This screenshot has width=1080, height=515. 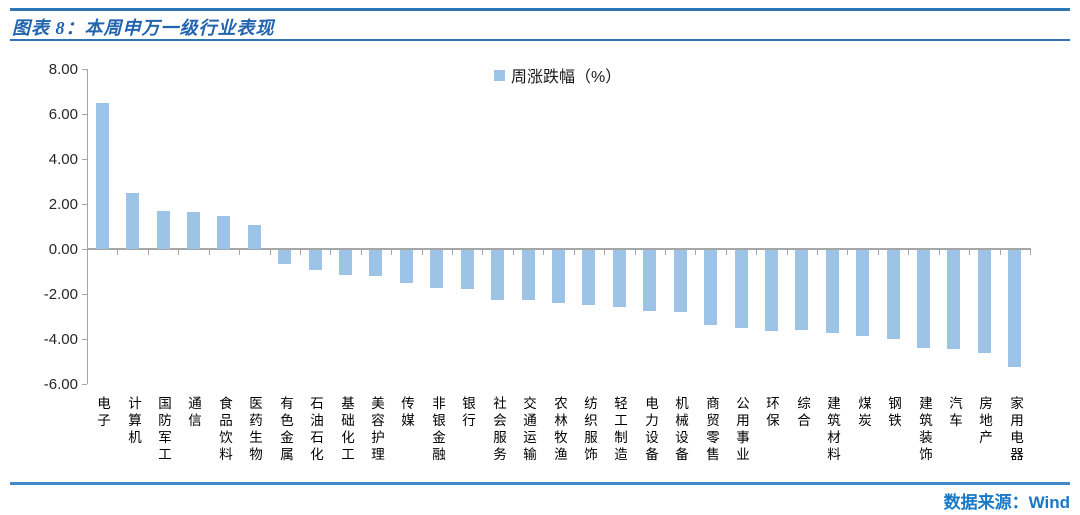 What do you see at coordinates (771, 413) in the screenshot?
I see `x-axis-category-label: 环保` at bounding box center [771, 413].